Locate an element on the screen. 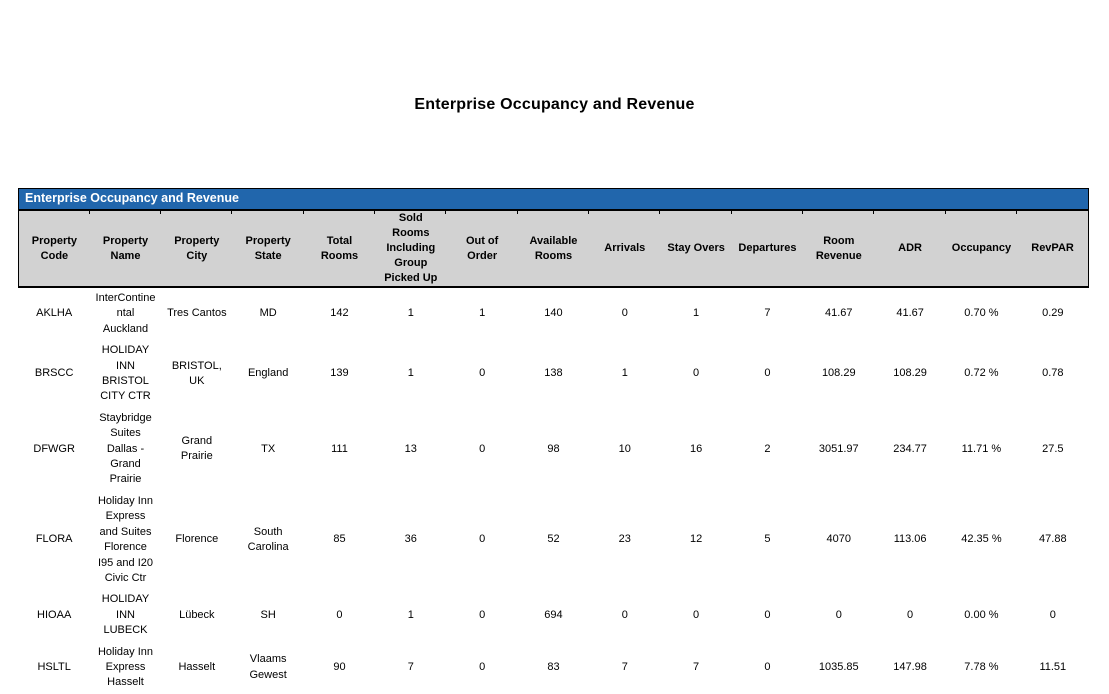  cell-available-rooms: 98 is located at coordinates (553, 448).